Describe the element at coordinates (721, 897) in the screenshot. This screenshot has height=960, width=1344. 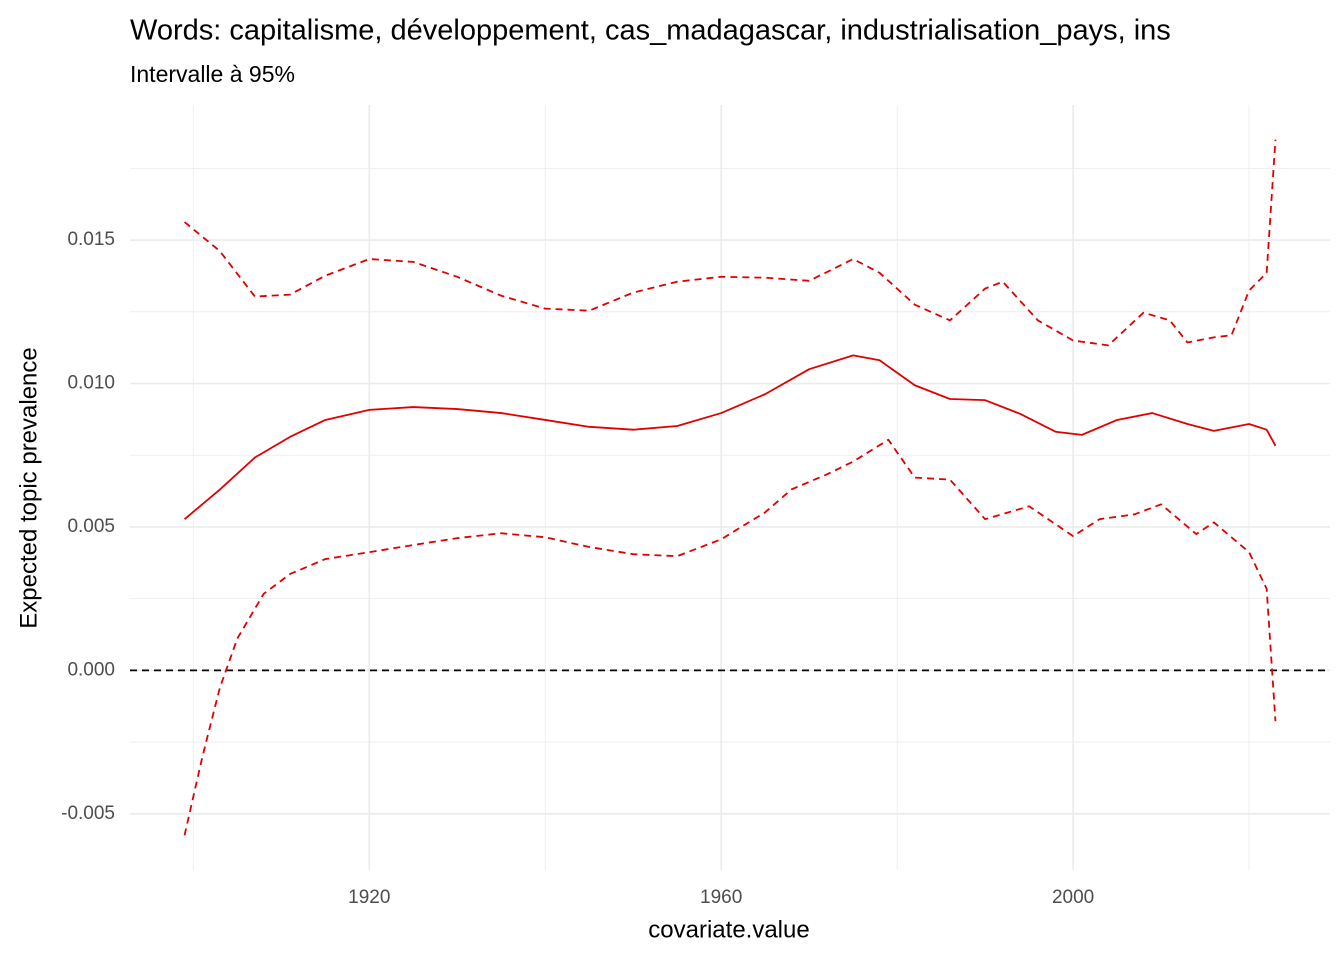
I see `x-tick-label: 1960` at that location.